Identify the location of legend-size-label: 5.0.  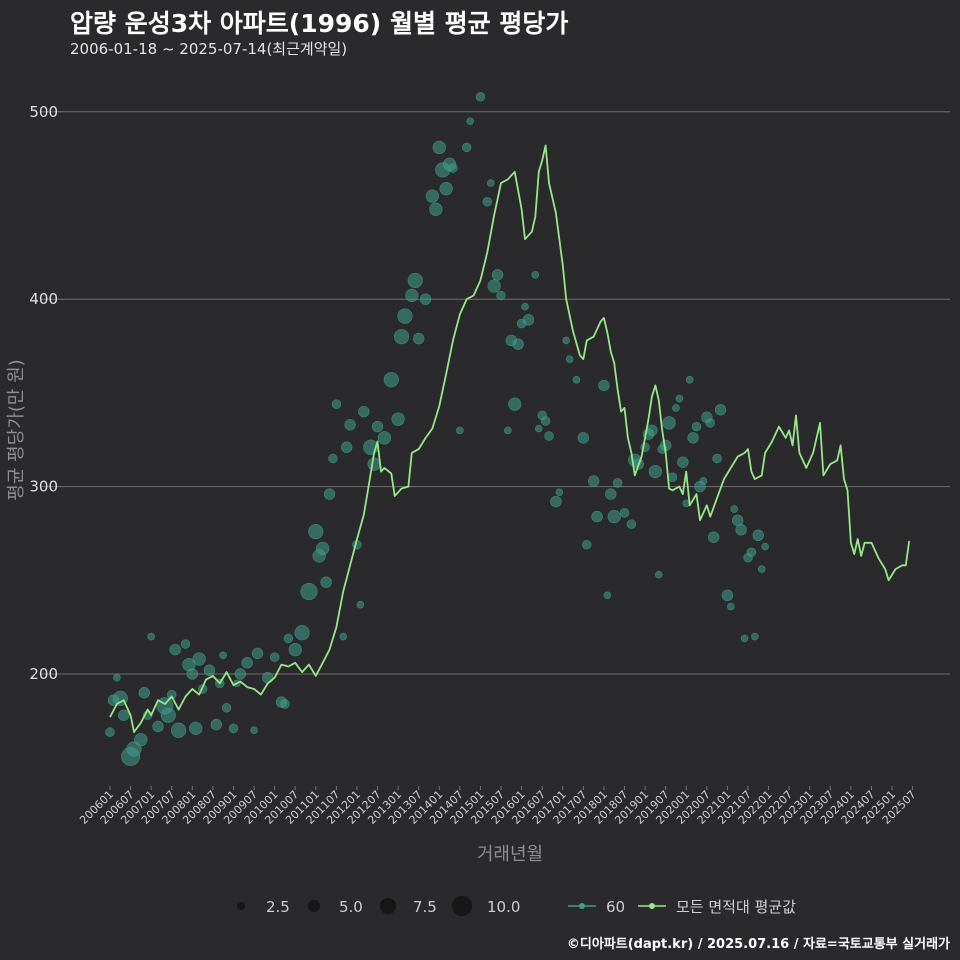
(351, 907).